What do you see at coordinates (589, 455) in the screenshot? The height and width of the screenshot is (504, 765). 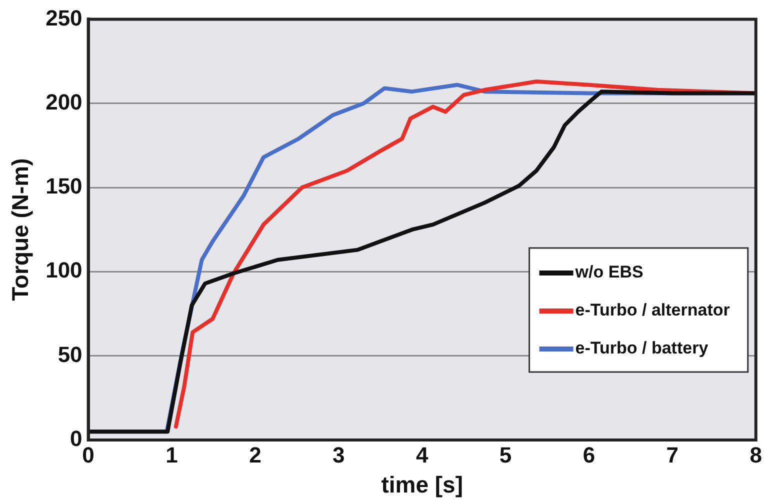 I see `x-tick-label: 6` at bounding box center [589, 455].